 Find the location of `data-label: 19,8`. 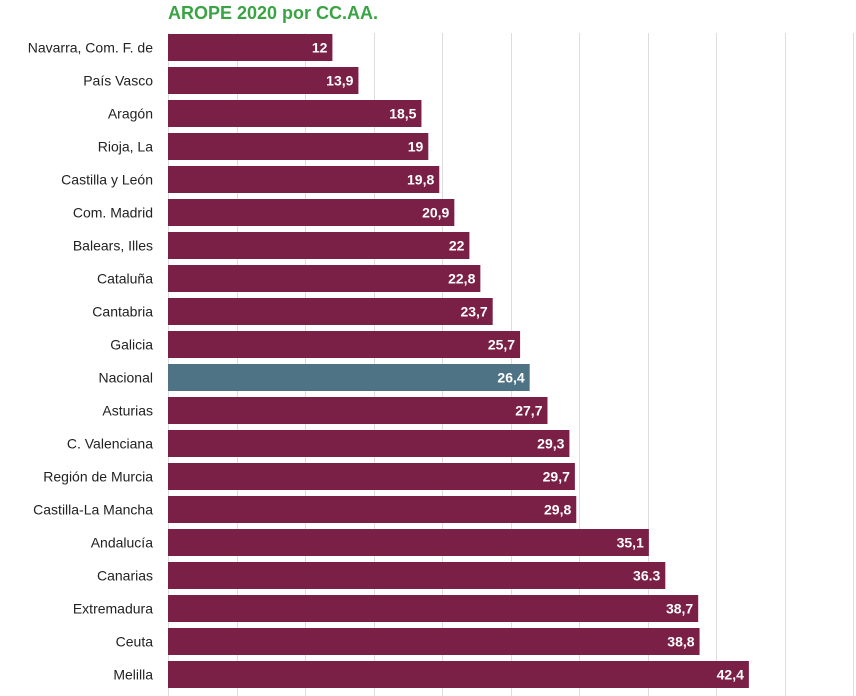

data-label: 19,8 is located at coordinates (420, 180).